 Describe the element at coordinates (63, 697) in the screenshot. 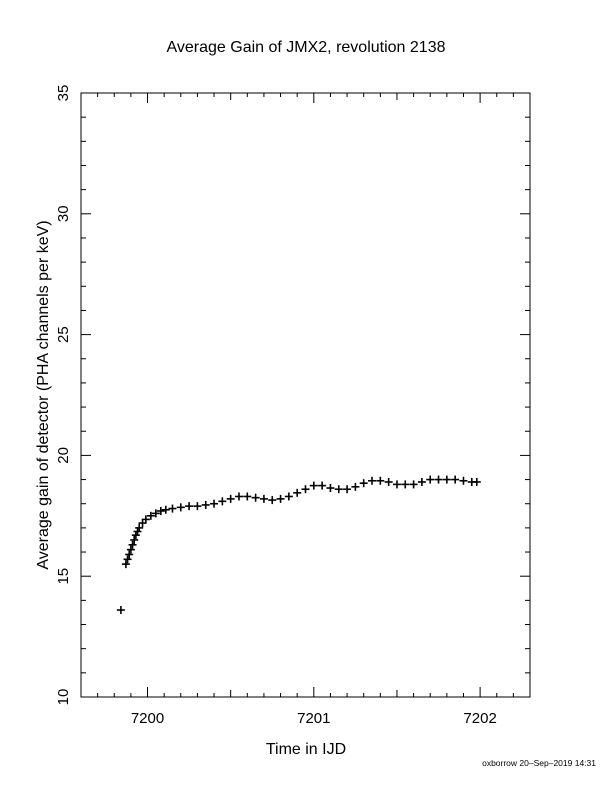

I see `y-tick-label: 10` at that location.